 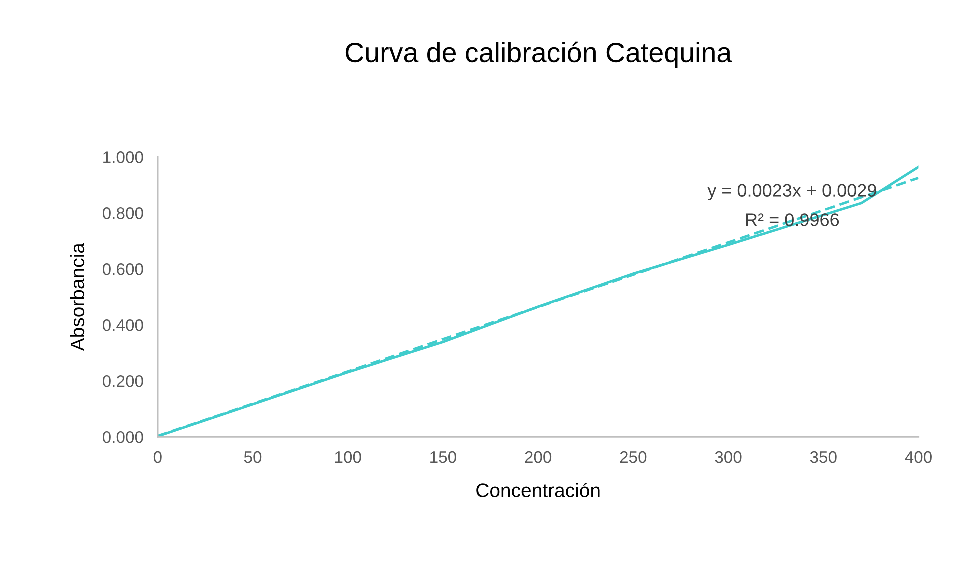 What do you see at coordinates (792, 192) in the screenshot?
I see `annotation: y = 0.0023x + 0.0029` at bounding box center [792, 192].